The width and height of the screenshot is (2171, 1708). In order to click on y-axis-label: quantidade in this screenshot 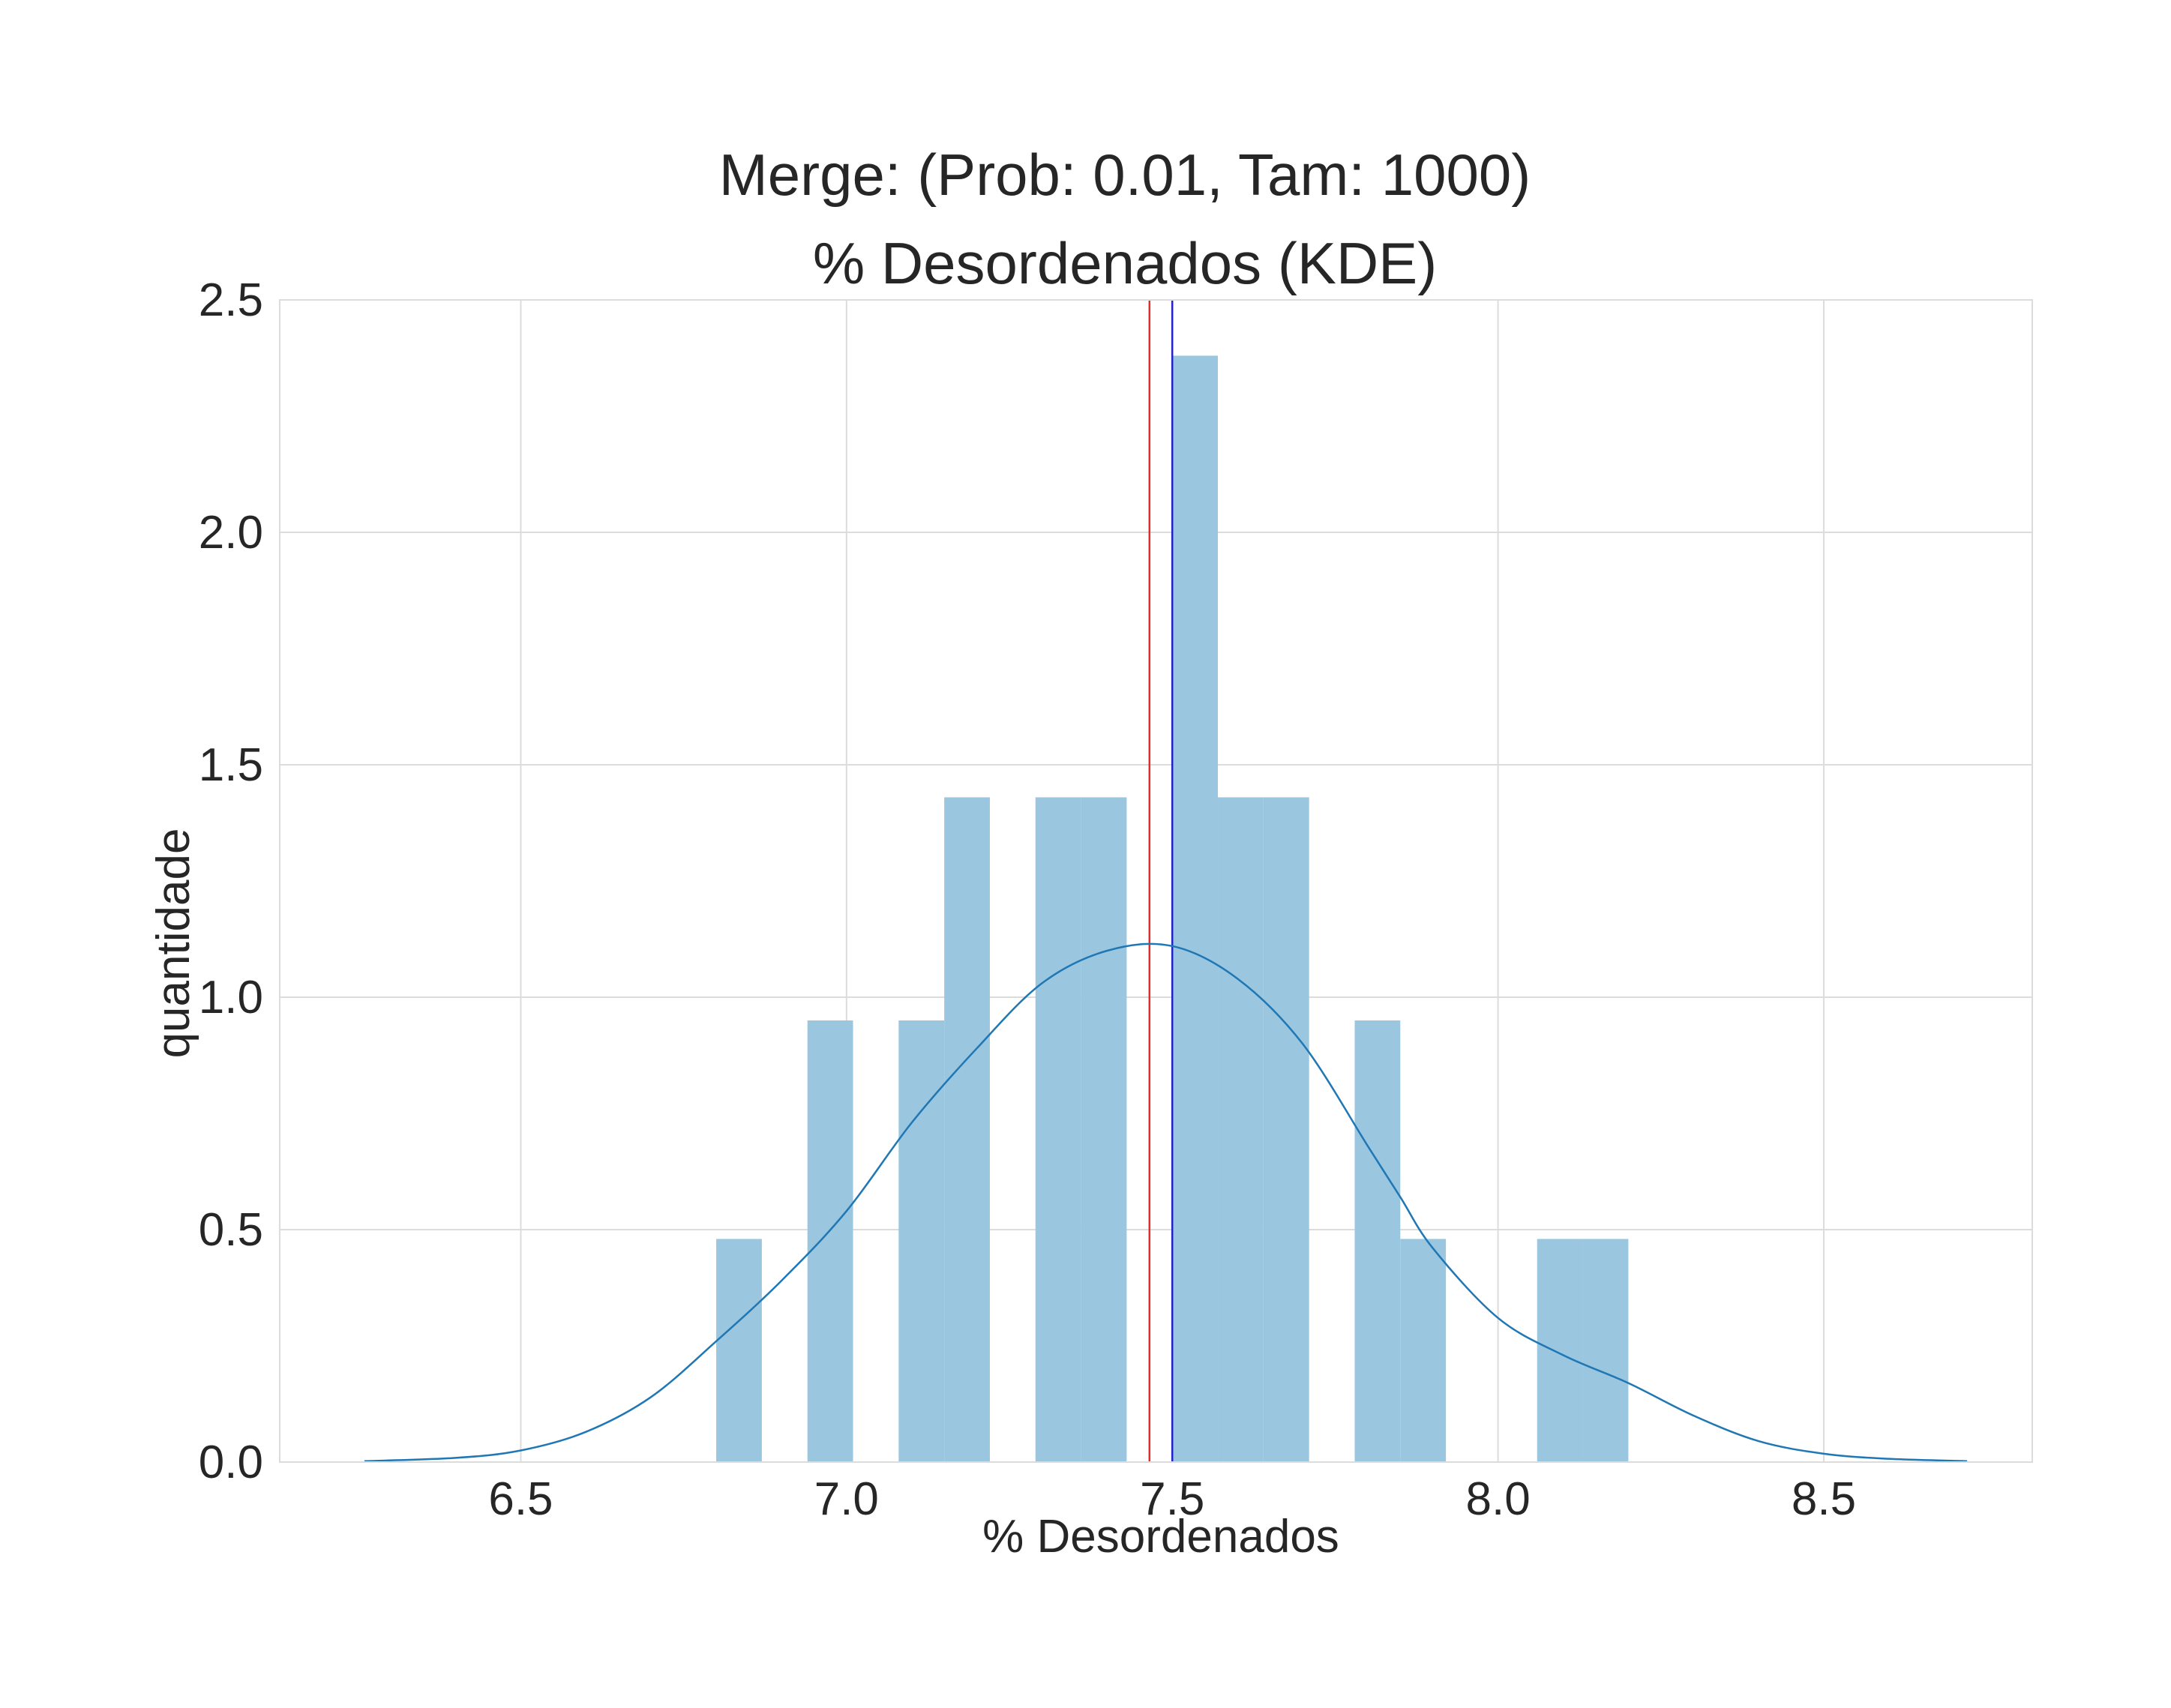, I will do `click(173, 944)`.